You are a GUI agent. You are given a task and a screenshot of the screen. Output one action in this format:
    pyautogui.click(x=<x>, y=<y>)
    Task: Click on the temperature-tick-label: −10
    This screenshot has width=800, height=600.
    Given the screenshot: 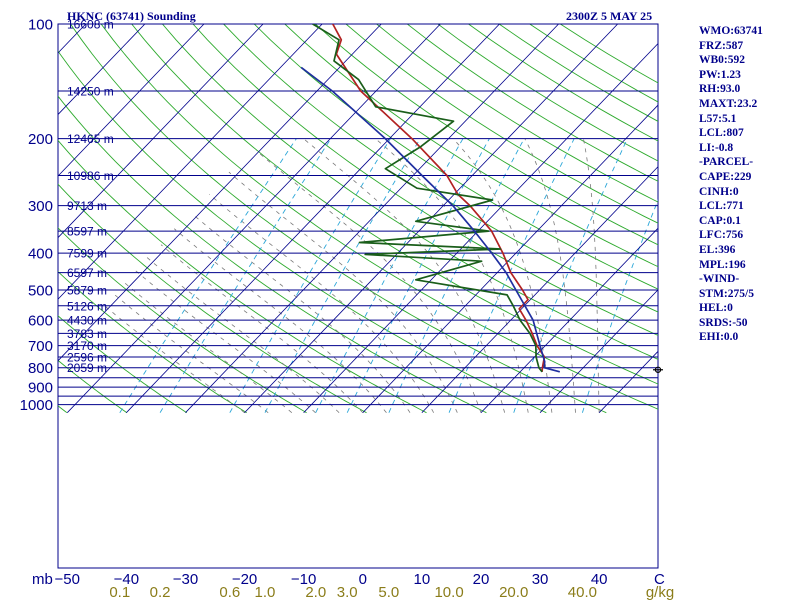 What is the action you would take?
    pyautogui.click(x=303, y=579)
    